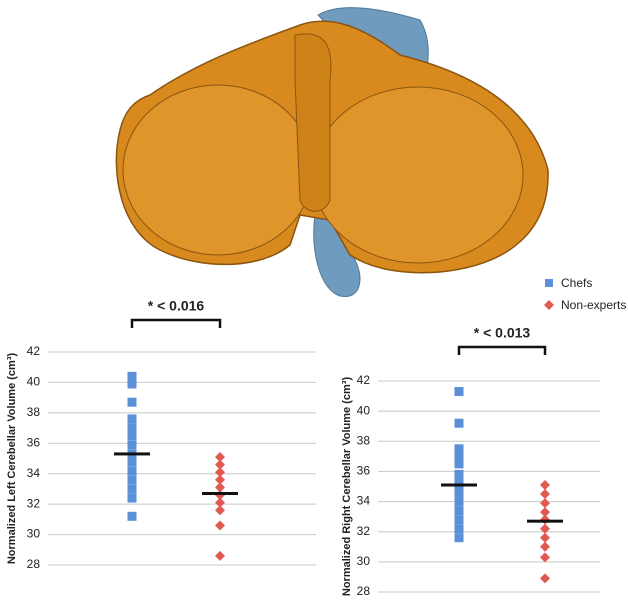 Image resolution: width=628 pixels, height=600 pixels. What do you see at coordinates (593, 305) in the screenshot?
I see `legend-label: Non-experts` at bounding box center [593, 305].